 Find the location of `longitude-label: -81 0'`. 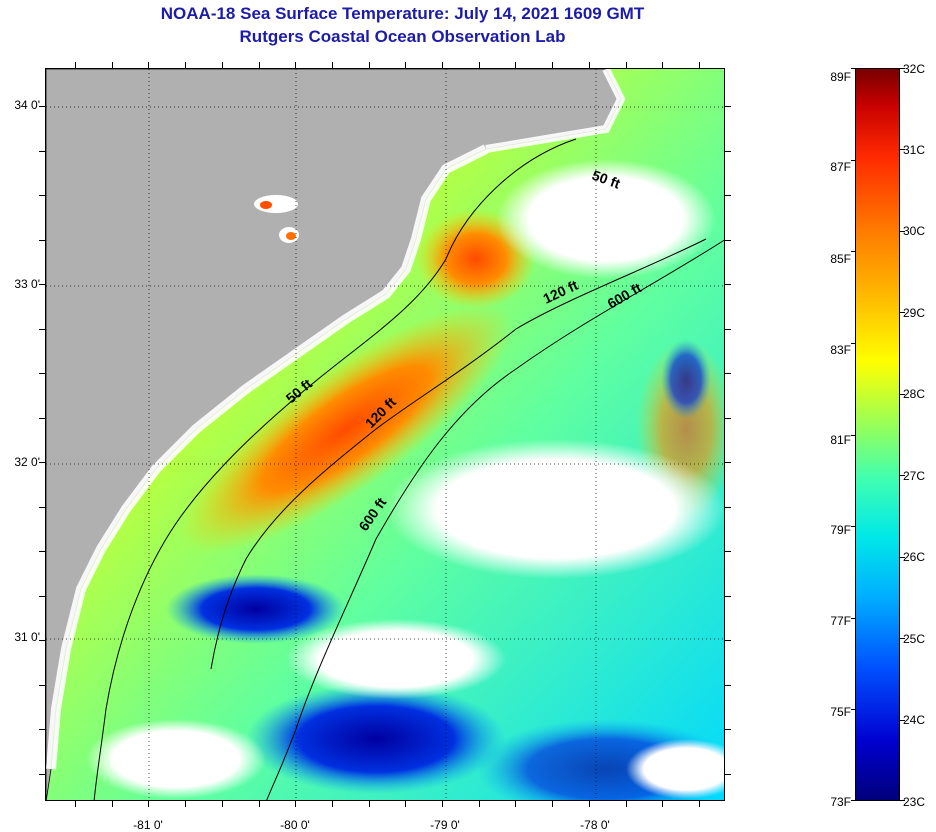

longitude-label: -81 0' is located at coordinates (148, 825).